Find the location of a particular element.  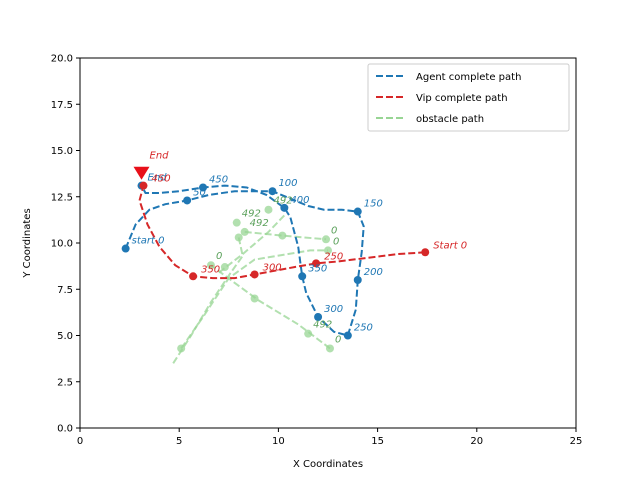

vip-path-line is located at coordinates (282, 232).